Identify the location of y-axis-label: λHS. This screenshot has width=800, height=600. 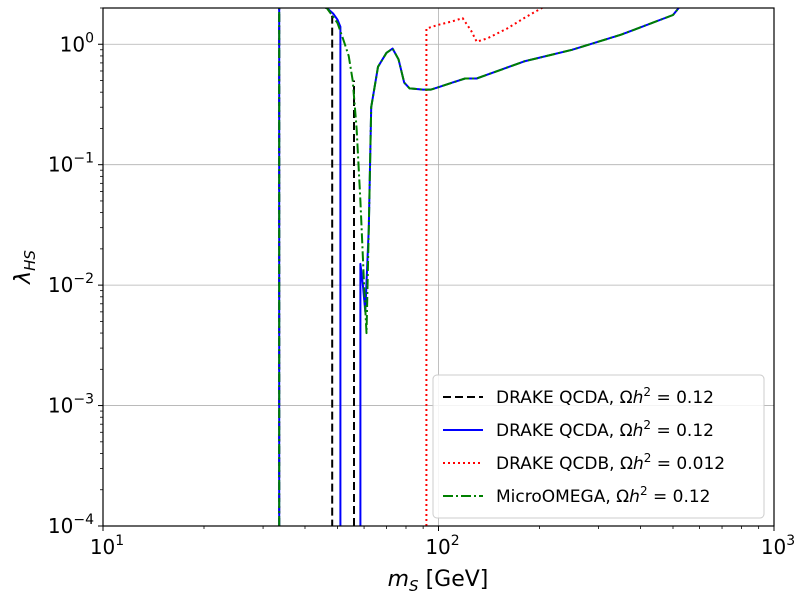
(25, 267).